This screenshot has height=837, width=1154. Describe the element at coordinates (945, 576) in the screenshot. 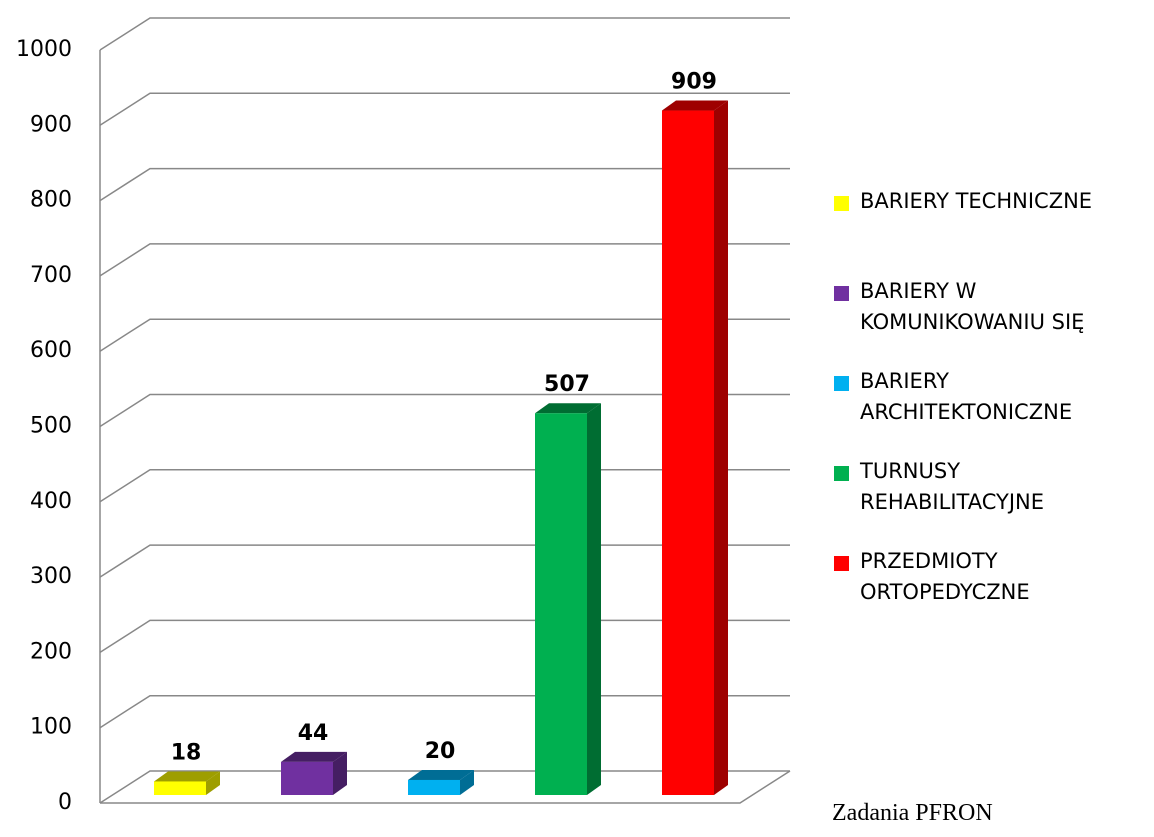

I see `legend-label: PRZEDMIOTY ORTOPEDYCZNE` at that location.